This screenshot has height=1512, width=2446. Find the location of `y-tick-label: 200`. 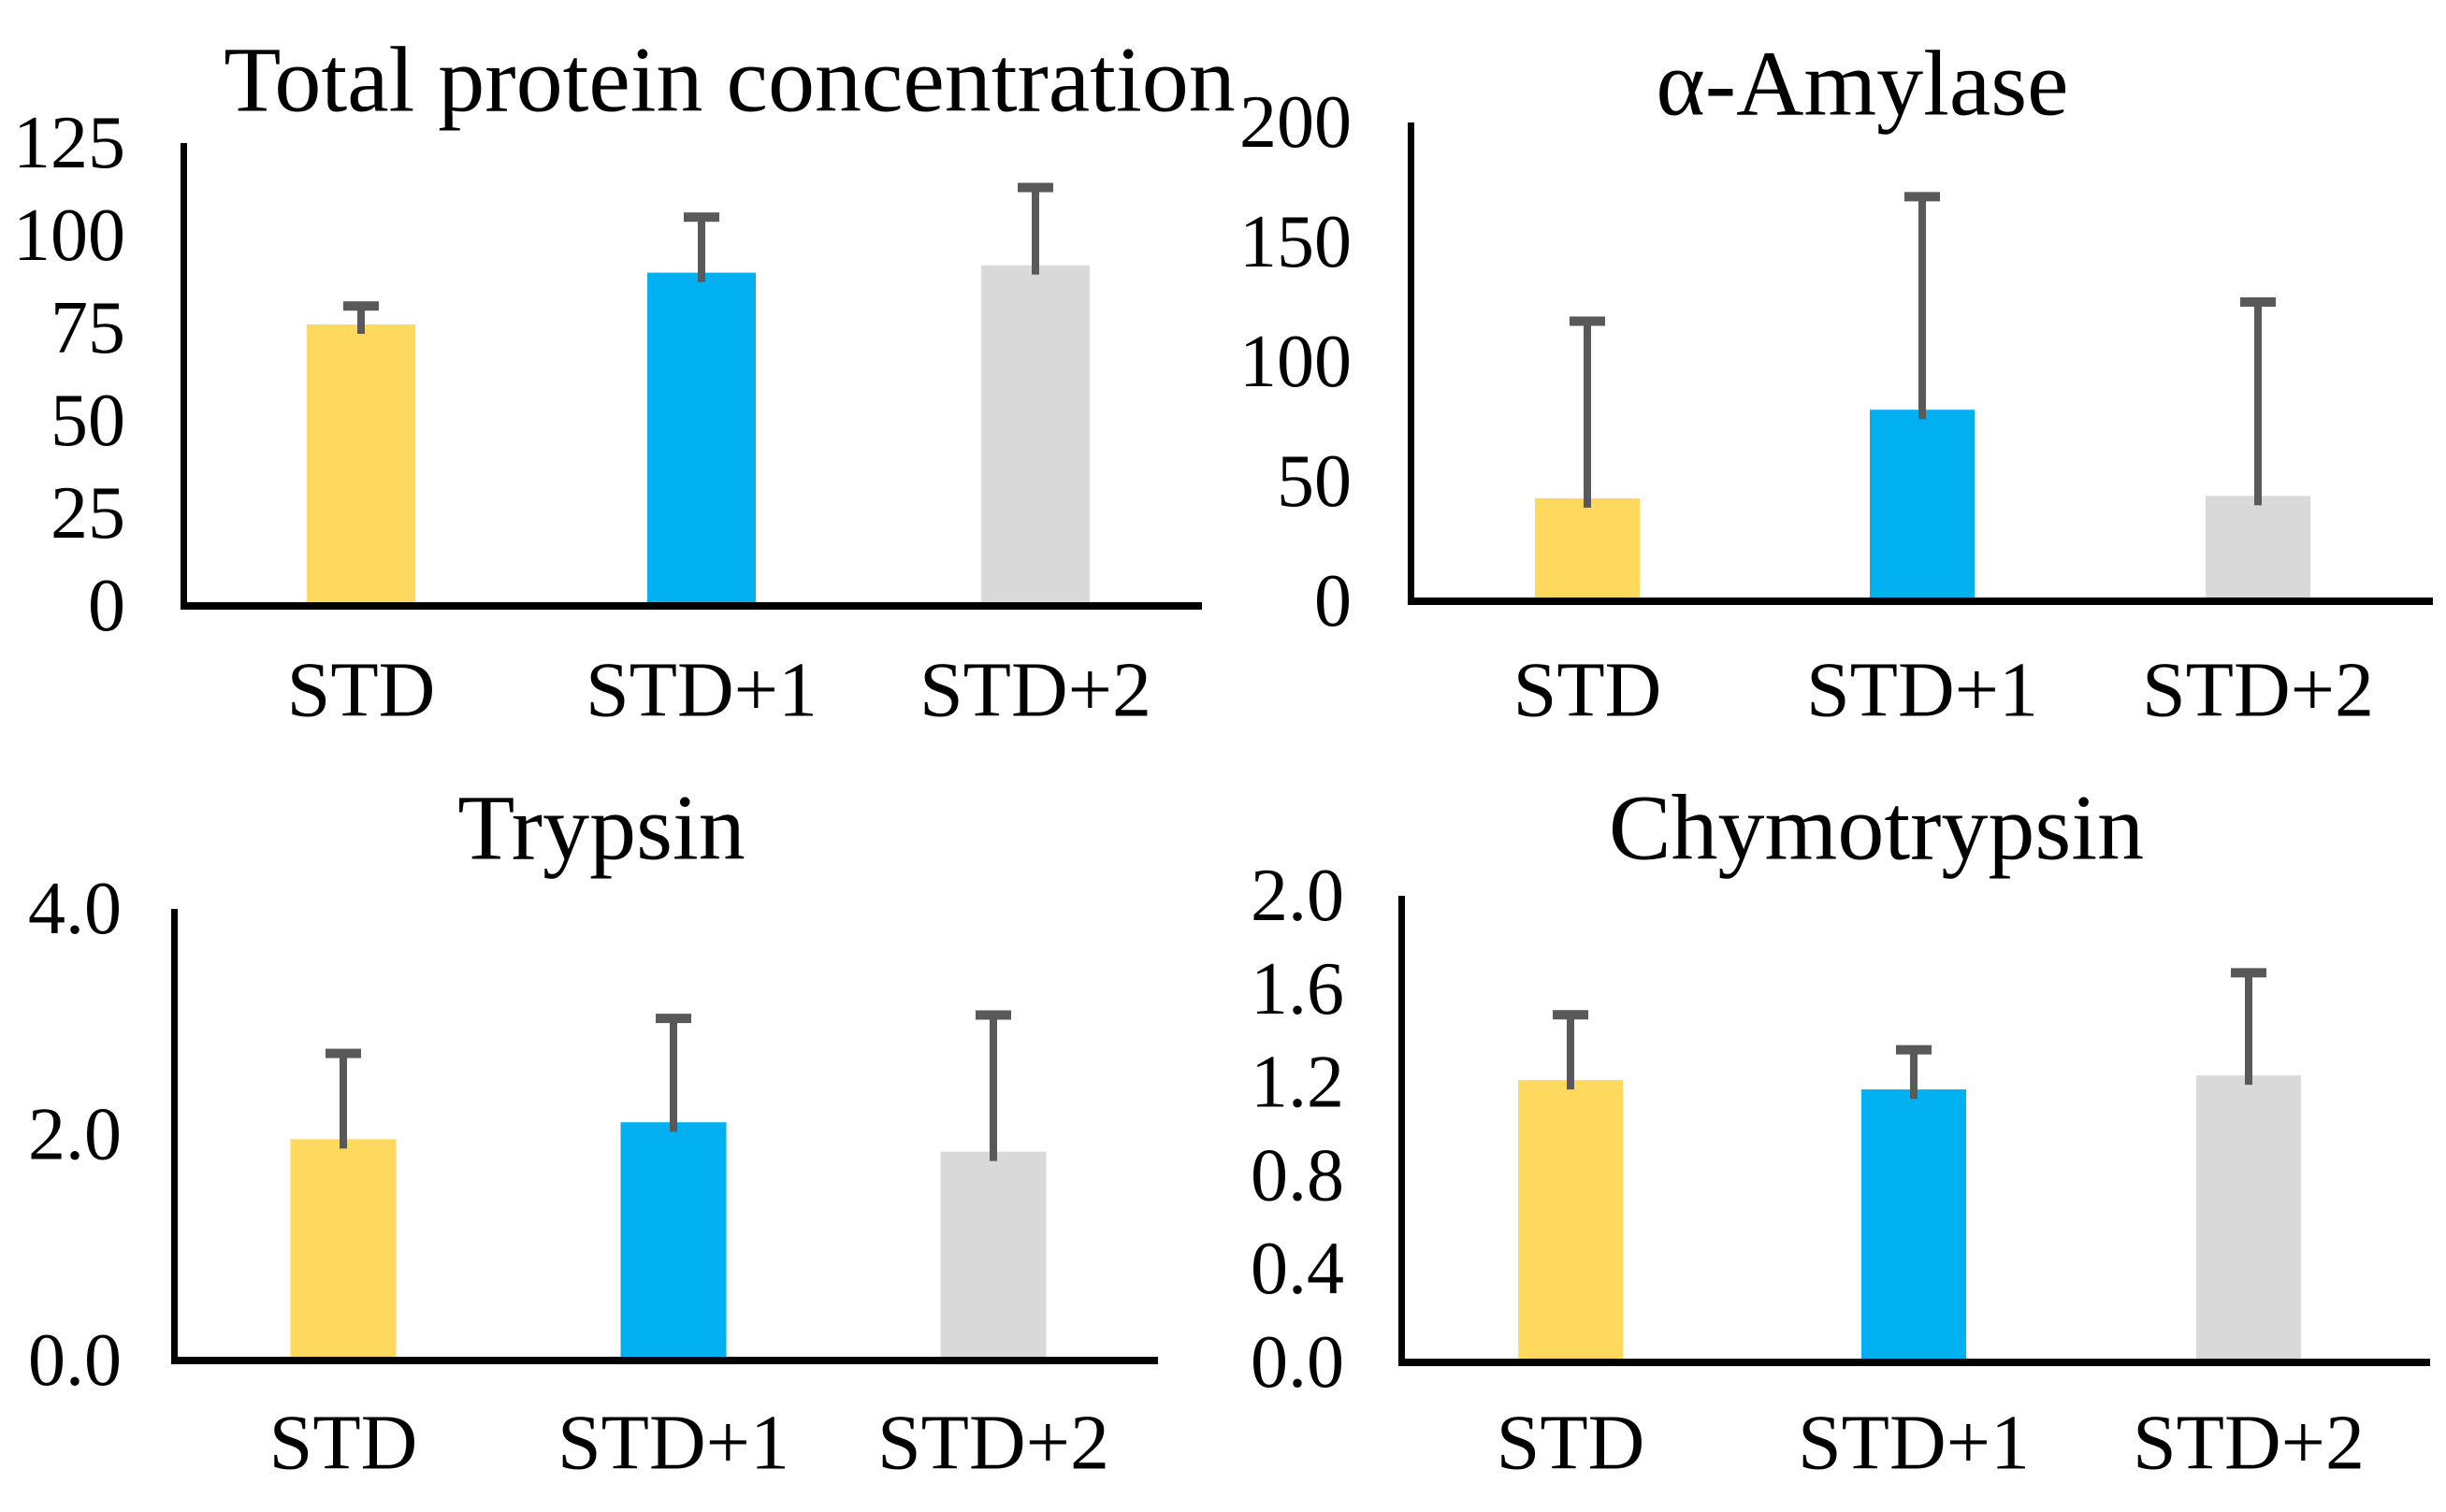

y-tick-label: 200 is located at coordinates (1295, 122).